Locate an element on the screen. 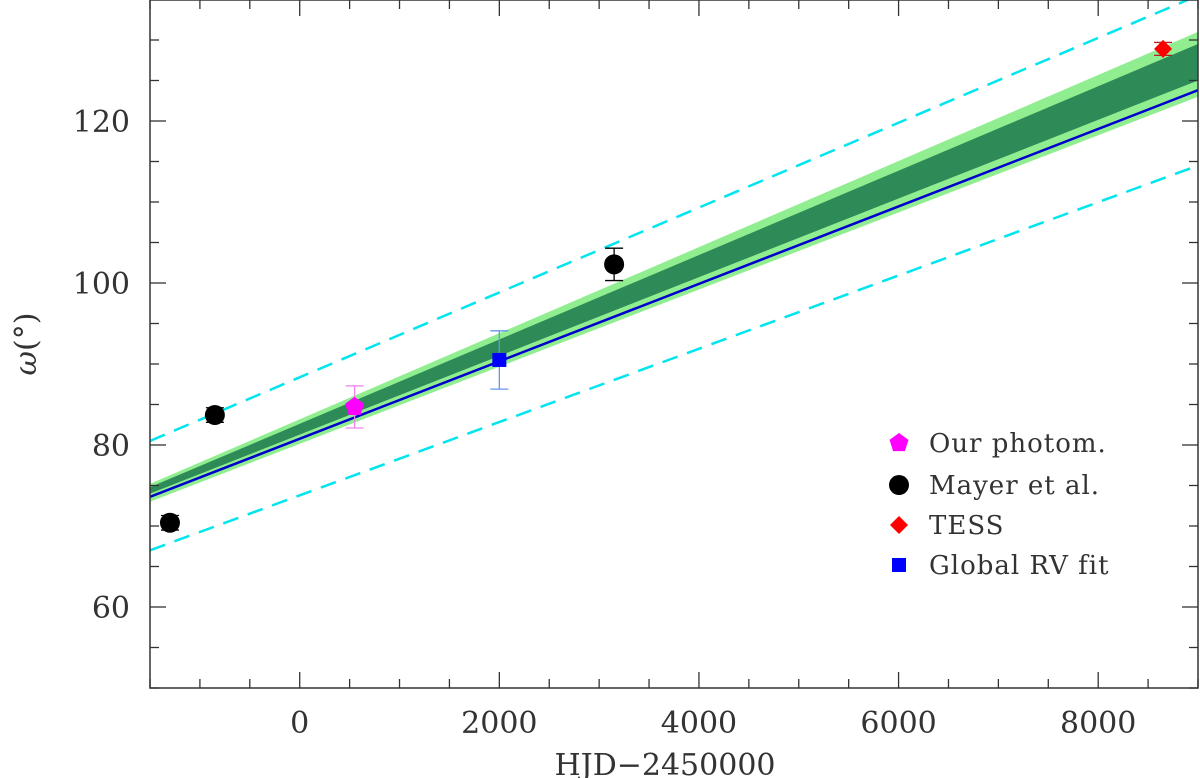  data-point-square is located at coordinates (499, 359).